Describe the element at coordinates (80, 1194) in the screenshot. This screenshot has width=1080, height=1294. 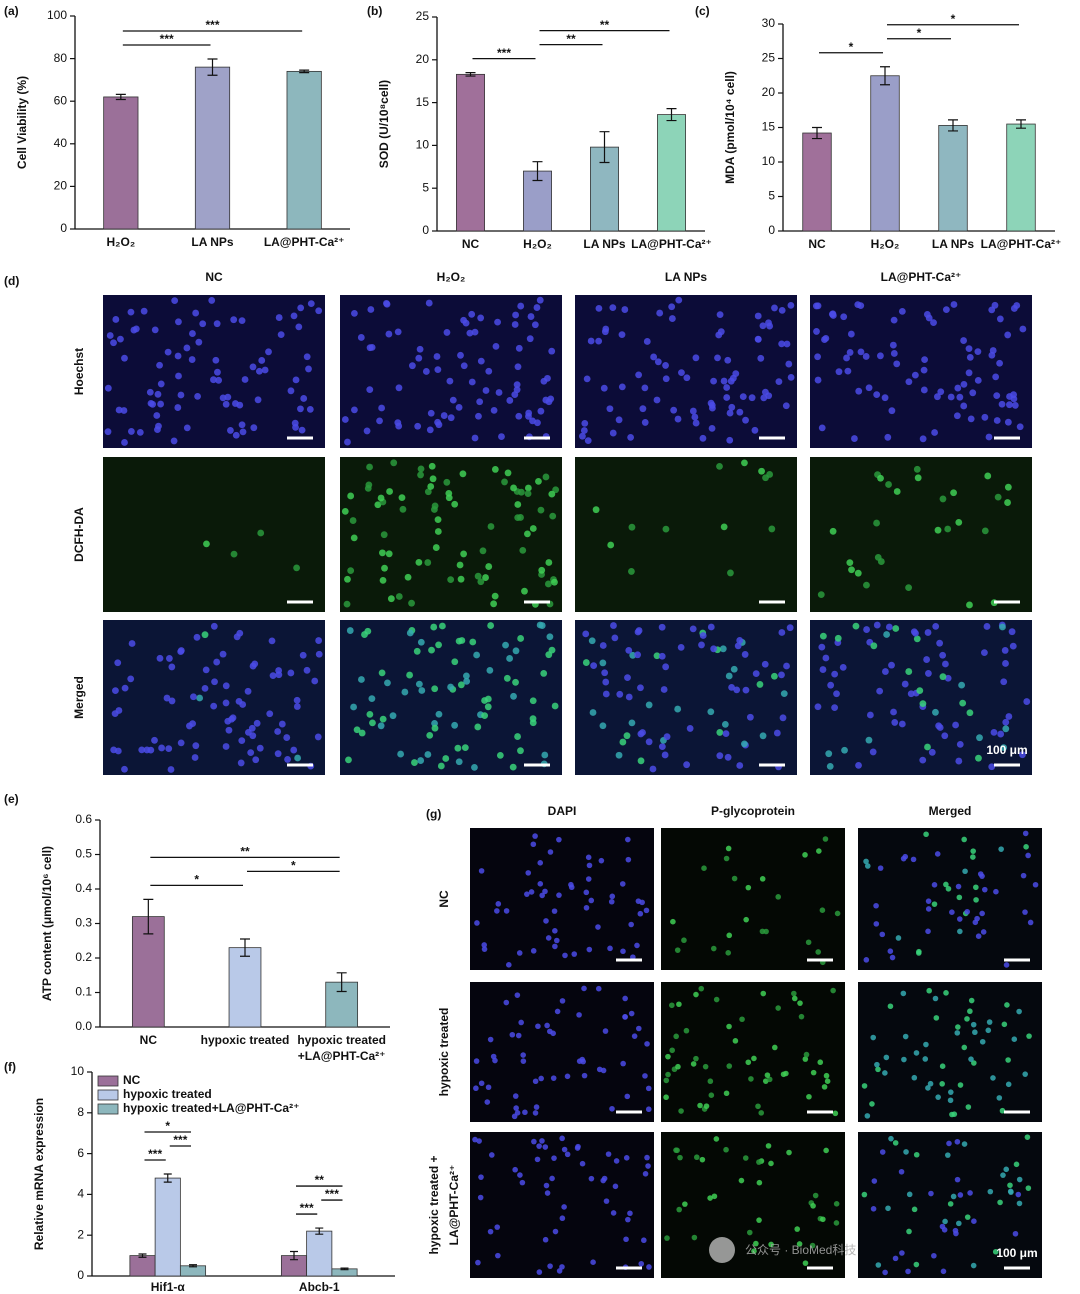
I see `y-tick-label: 4` at that location.